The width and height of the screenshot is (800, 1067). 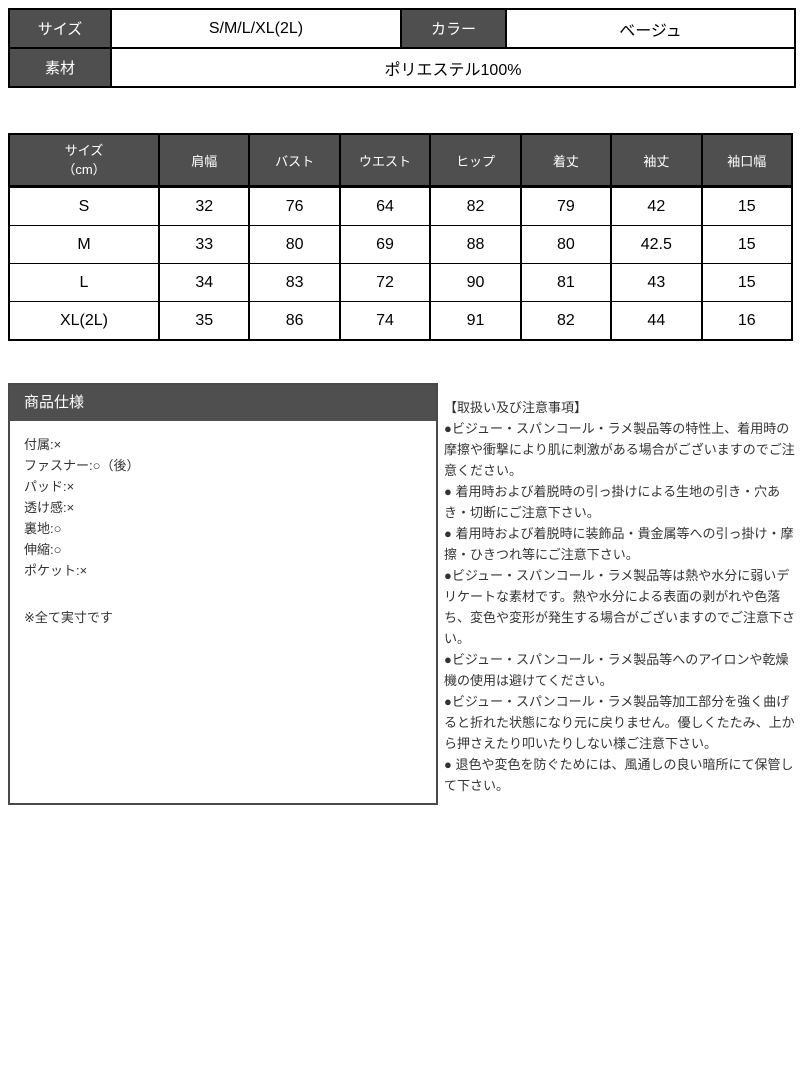 What do you see at coordinates (43, 444) in the screenshot?
I see `spec-line-accessory: 付属:×` at bounding box center [43, 444].